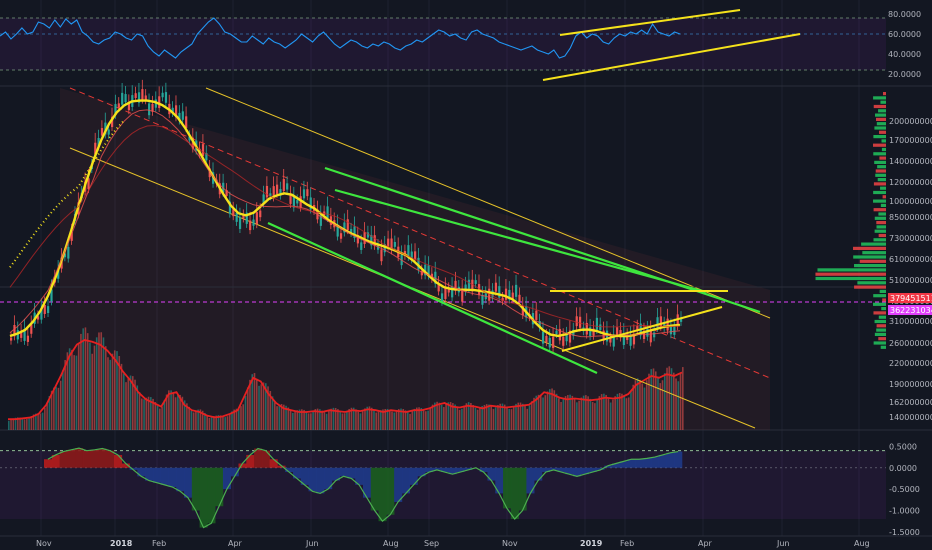 The image size is (932, 550). I want to click on price-tick-label: 1900000000000, so click(910, 384).